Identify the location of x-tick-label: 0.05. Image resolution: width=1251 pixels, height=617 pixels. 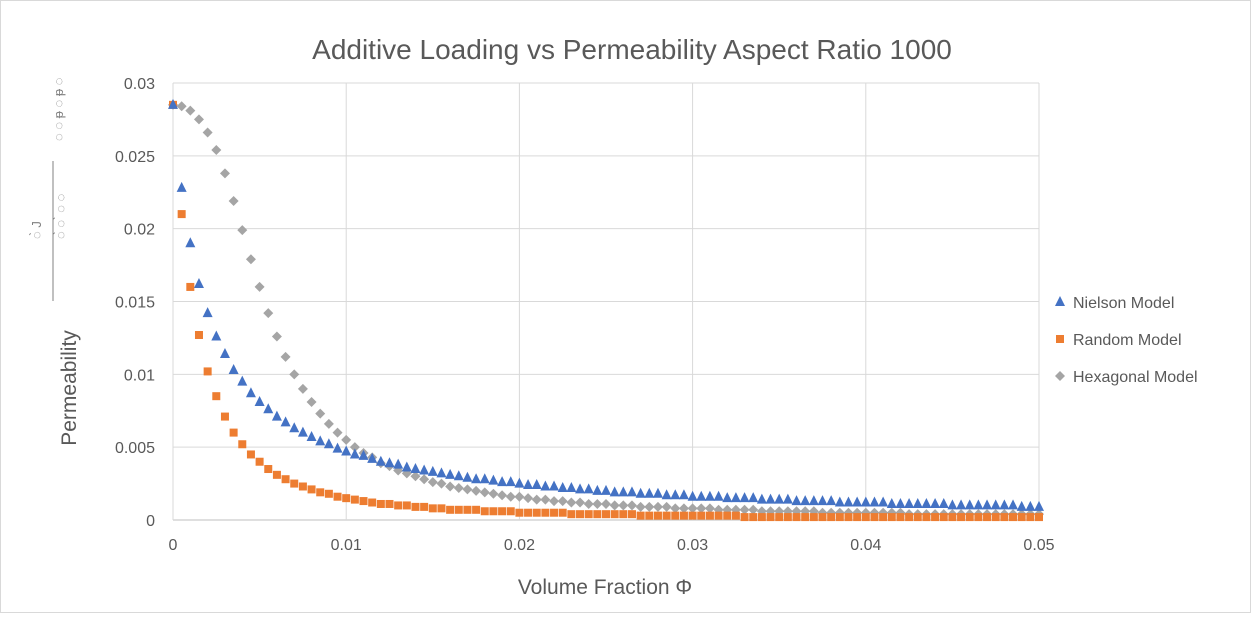
(1038, 545).